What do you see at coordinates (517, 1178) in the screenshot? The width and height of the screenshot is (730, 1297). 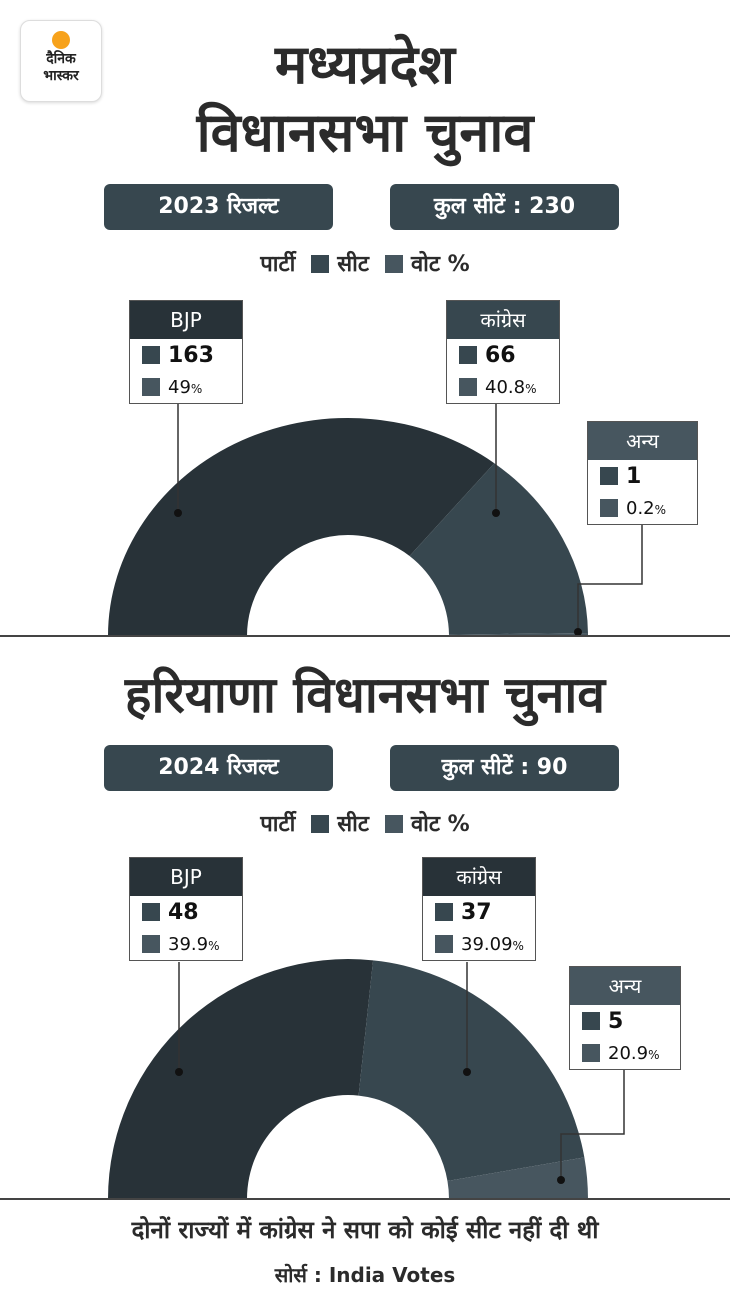 I see `donut-slice-others` at bounding box center [517, 1178].